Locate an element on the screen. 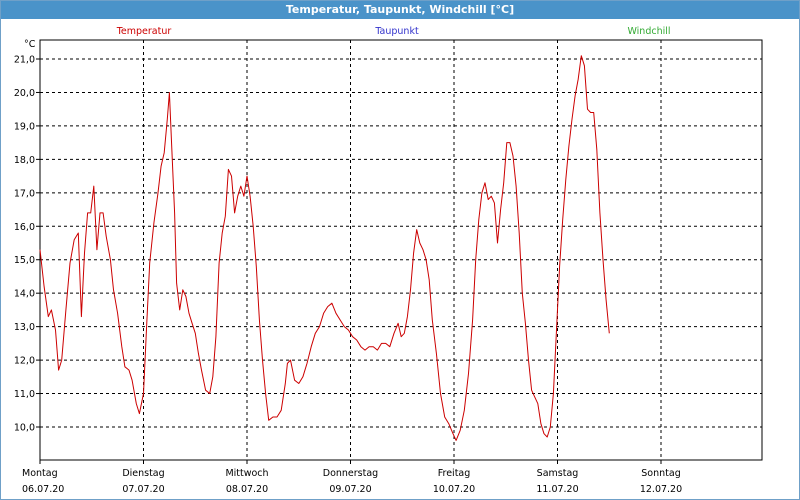 The height and width of the screenshot is (500, 800). legend-entry-taupunkt: Taupunkt is located at coordinates (396, 31).